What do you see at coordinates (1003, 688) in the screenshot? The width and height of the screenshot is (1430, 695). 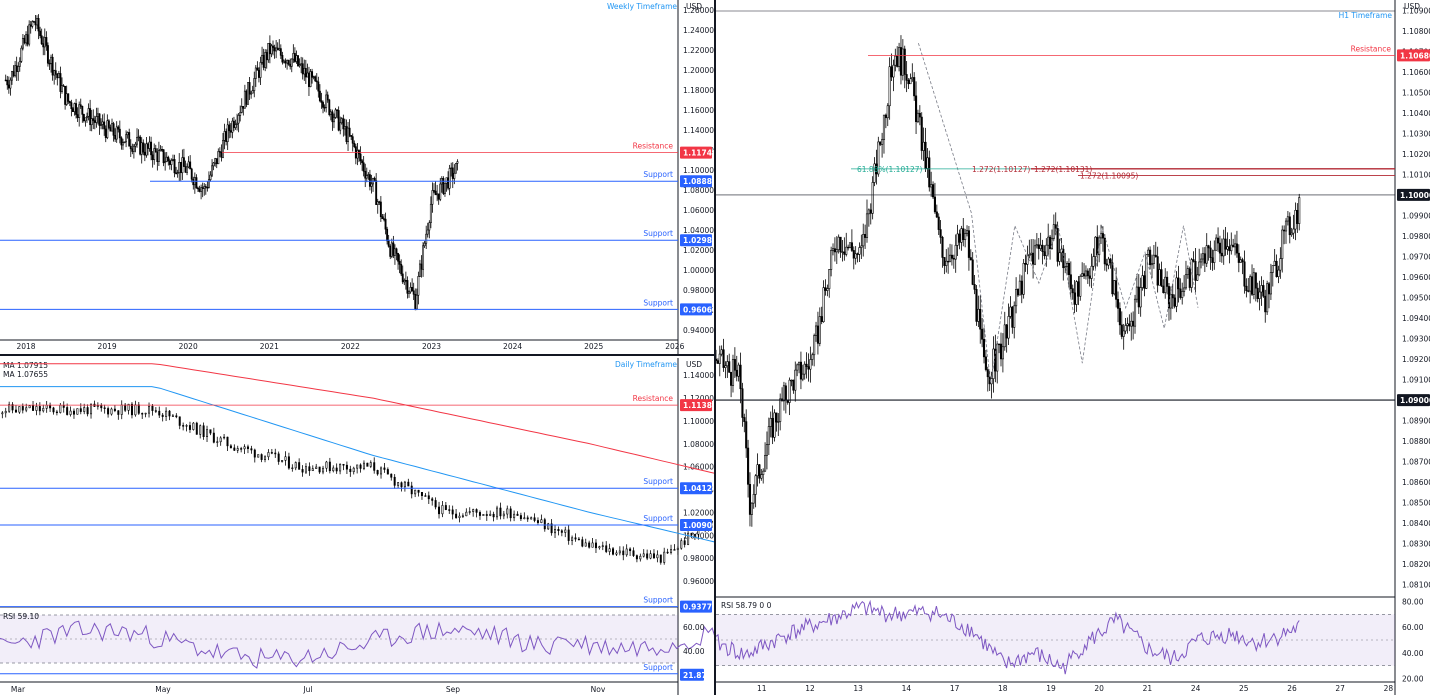 I see `h1-x-tick: 18` at bounding box center [1003, 688].